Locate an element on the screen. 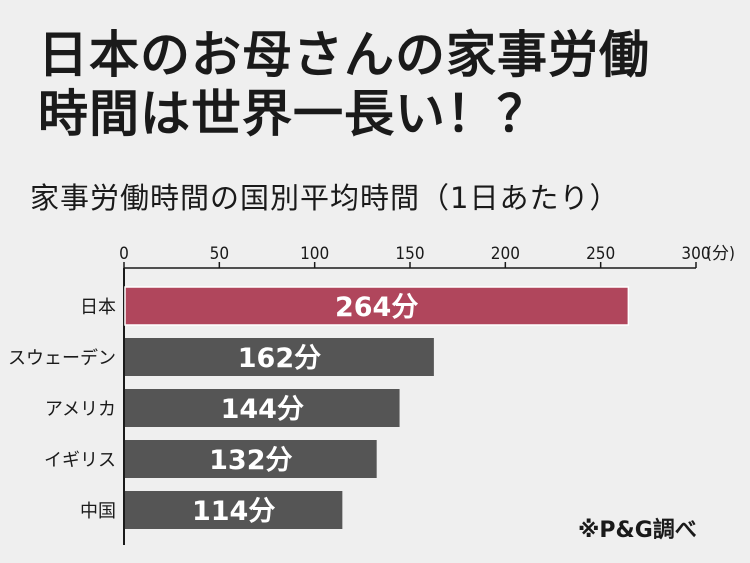  title-line-2: 時間は世界一長い！？ is located at coordinates (293, 114).